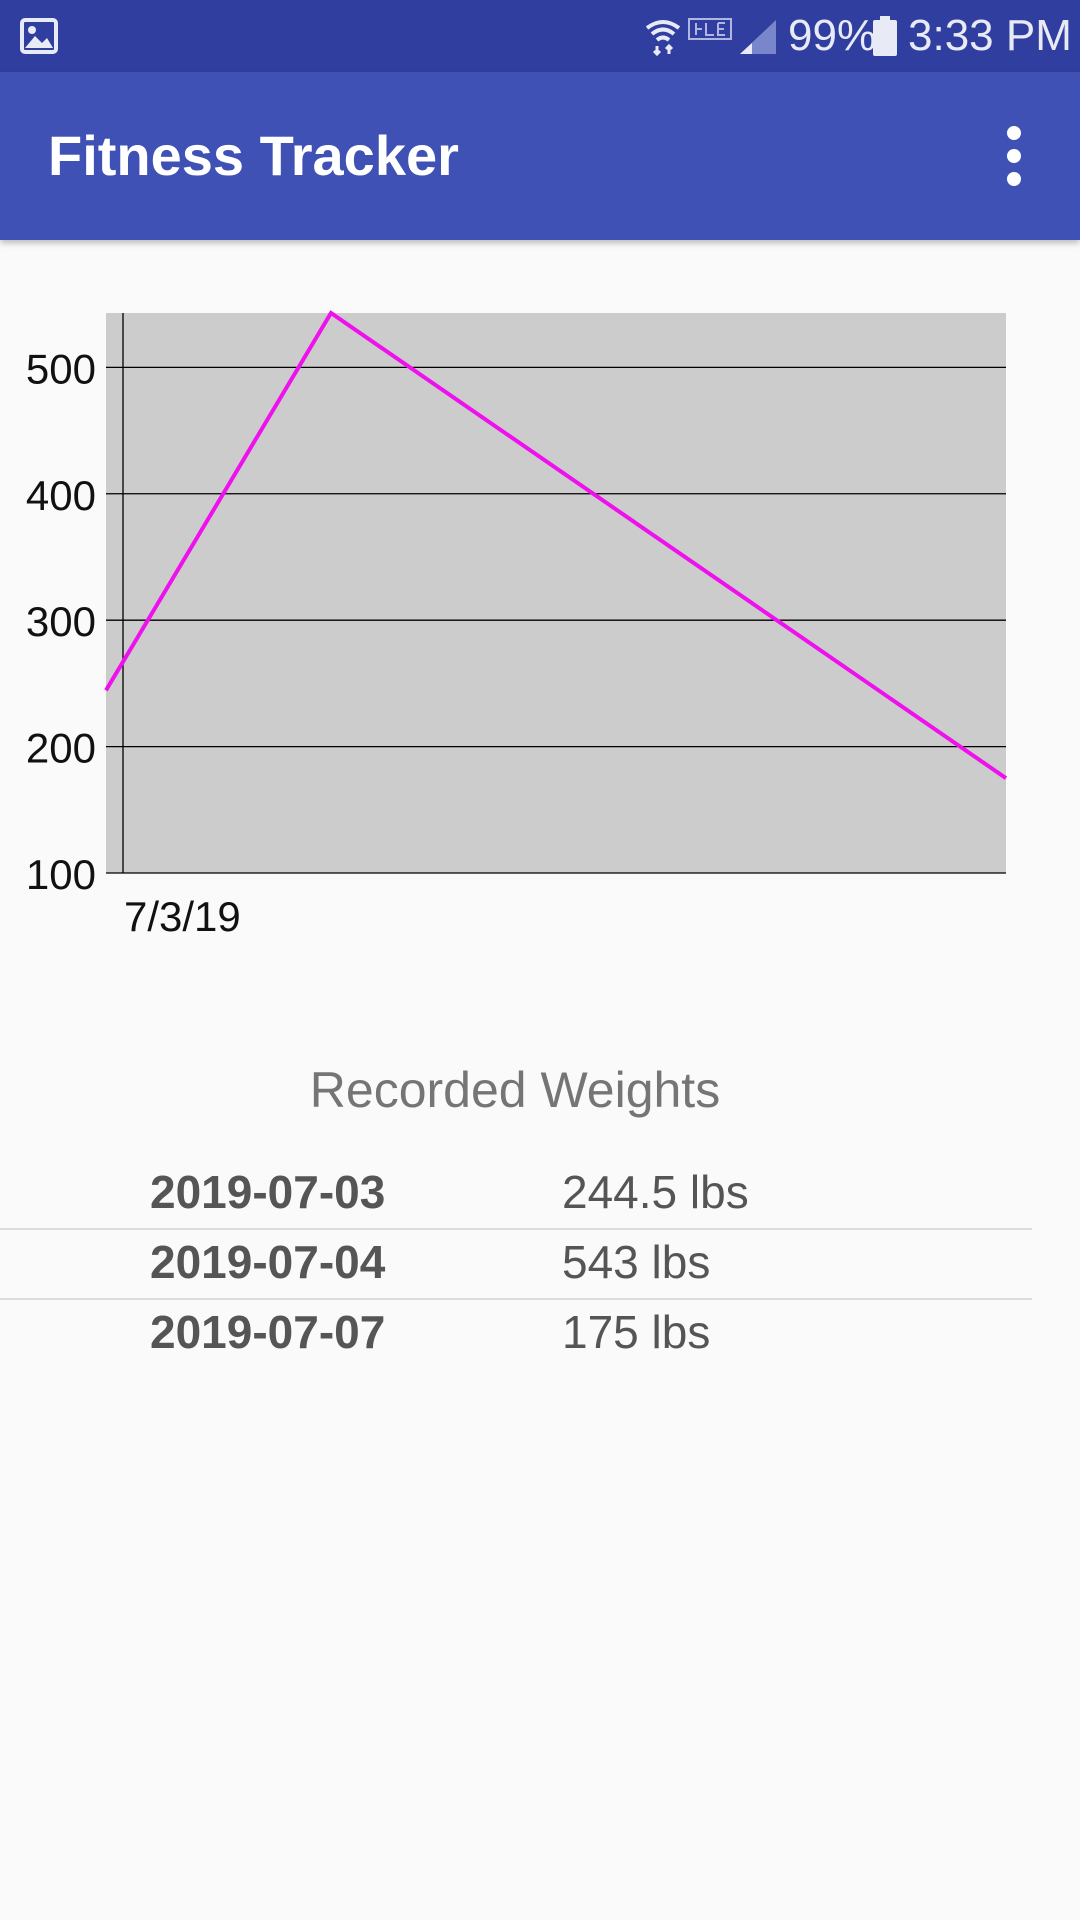  Describe the element at coordinates (540, 156) in the screenshot. I see `app-bar: Fitness Tracker` at that location.